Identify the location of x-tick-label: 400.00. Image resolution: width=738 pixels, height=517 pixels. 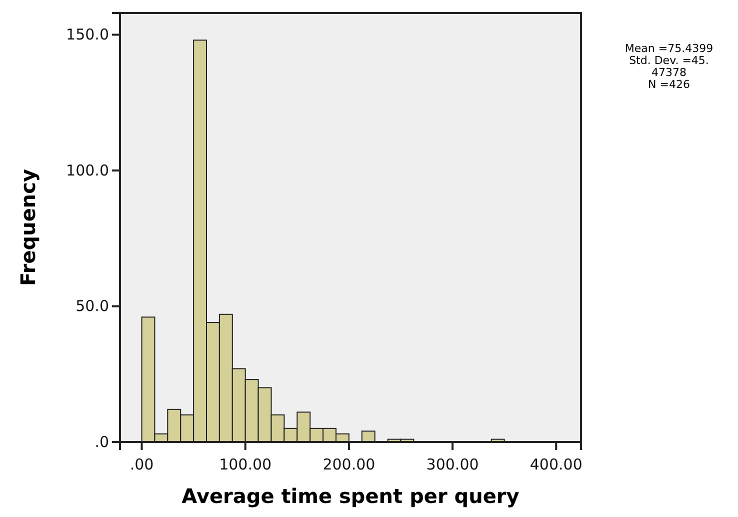
(556, 465).